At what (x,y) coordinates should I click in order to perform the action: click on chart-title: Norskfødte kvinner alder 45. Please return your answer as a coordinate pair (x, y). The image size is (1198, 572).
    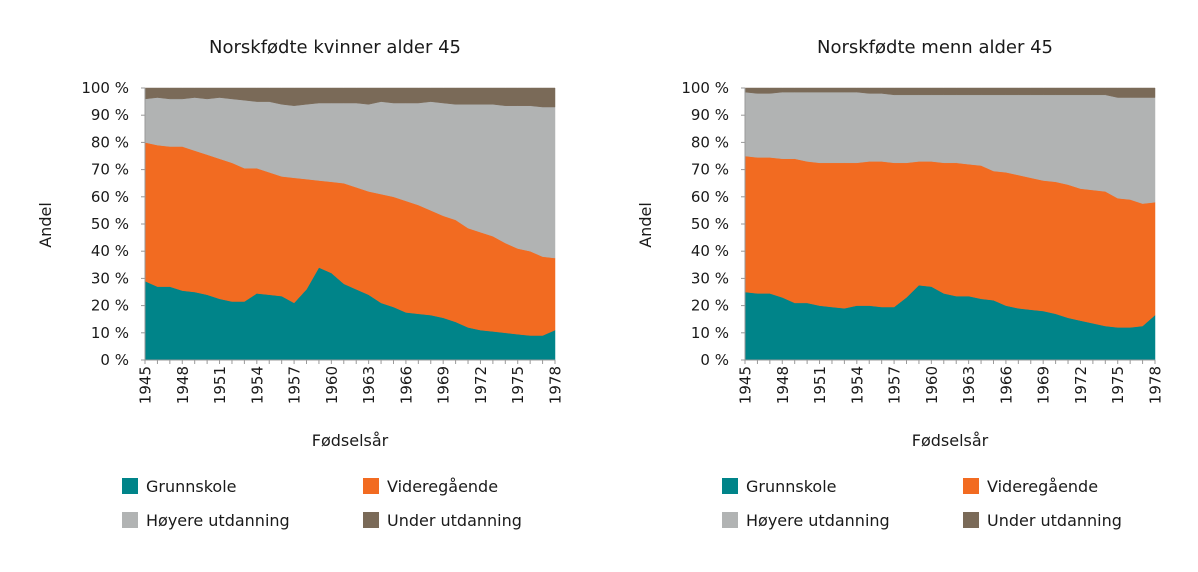
    Looking at the image, I should click on (335, 47).